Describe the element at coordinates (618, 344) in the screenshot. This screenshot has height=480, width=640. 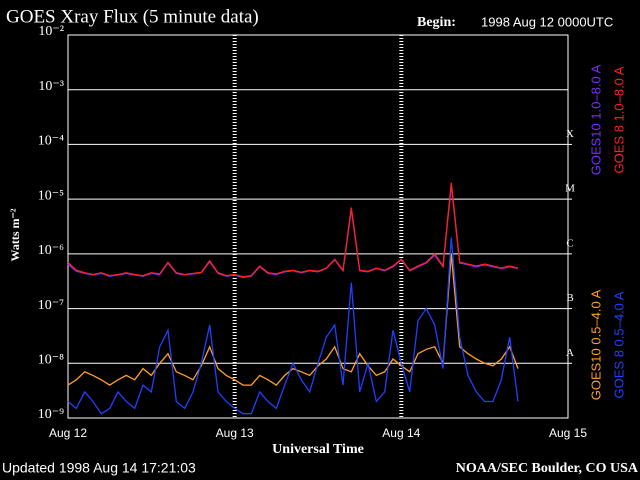
I see `legend-entry: GOES 8 0.5–4.0 A` at that location.